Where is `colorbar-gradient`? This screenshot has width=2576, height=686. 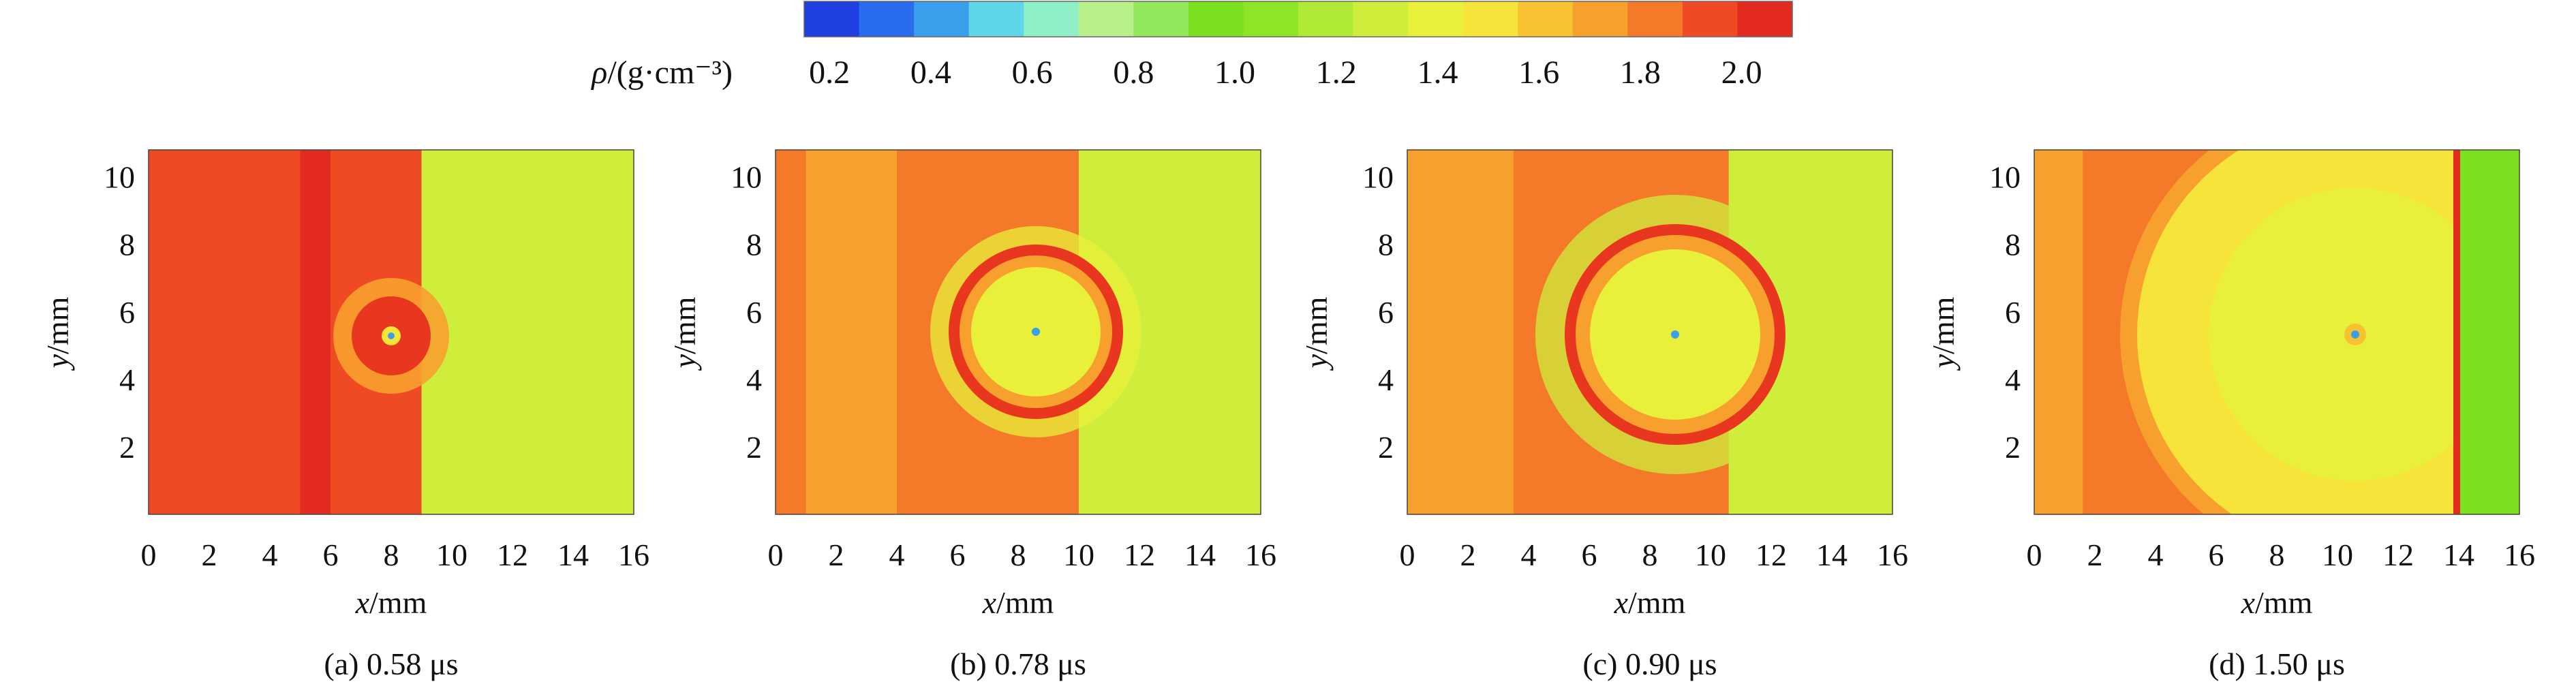
colorbar-gradient is located at coordinates (1298, 19).